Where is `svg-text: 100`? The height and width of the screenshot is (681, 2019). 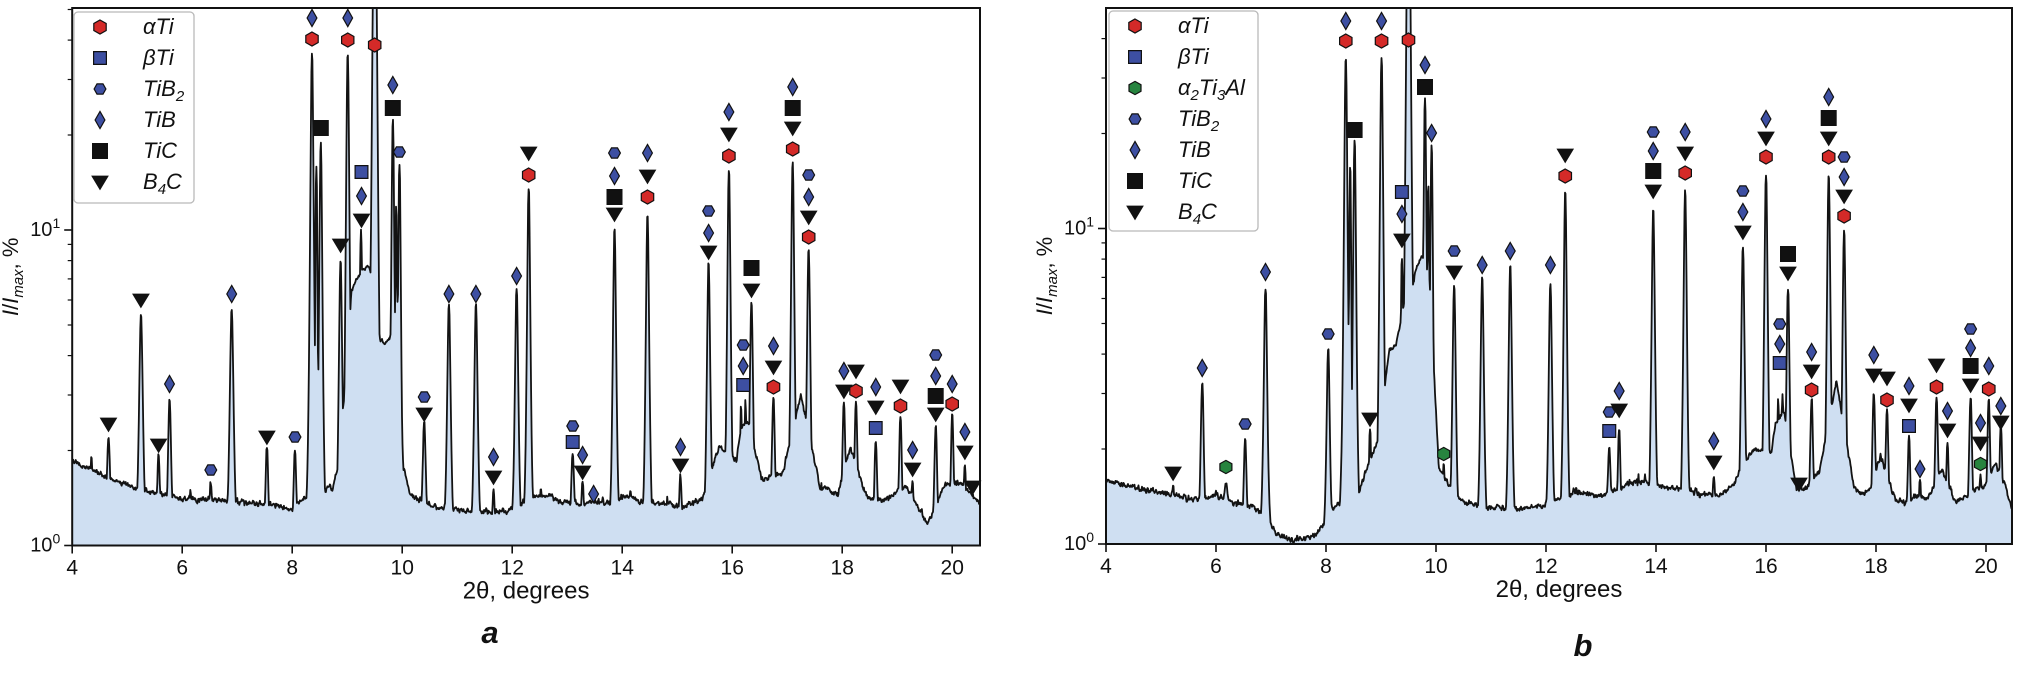
svg-text: 100 is located at coordinates (45, 544).